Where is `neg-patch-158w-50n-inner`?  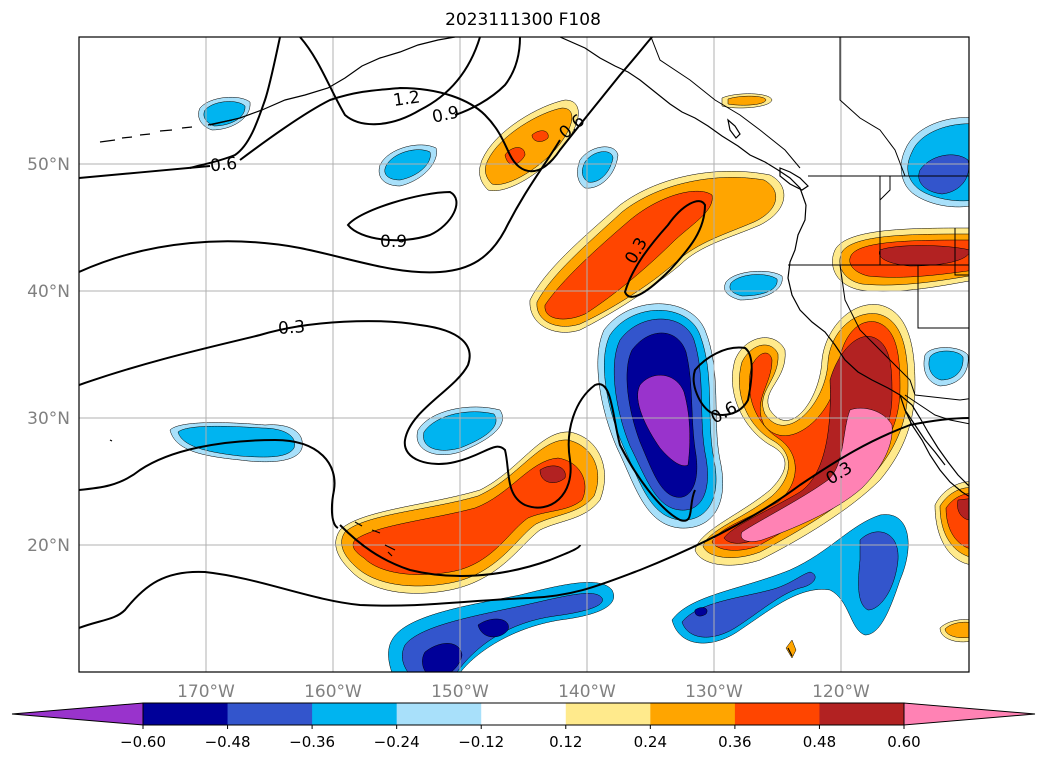 neg-patch-158w-50n-inner is located at coordinates (407, 165).